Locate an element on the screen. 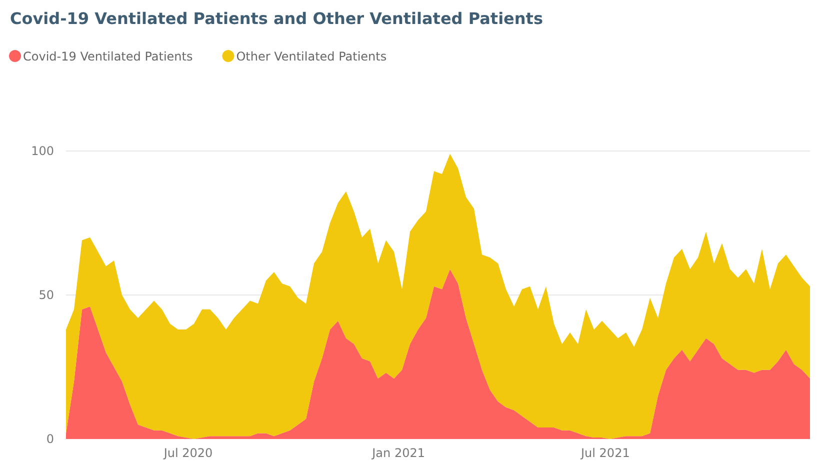 This screenshot has width=833, height=469. legend-label: Covid-19 Ventilated Patients is located at coordinates (108, 57).